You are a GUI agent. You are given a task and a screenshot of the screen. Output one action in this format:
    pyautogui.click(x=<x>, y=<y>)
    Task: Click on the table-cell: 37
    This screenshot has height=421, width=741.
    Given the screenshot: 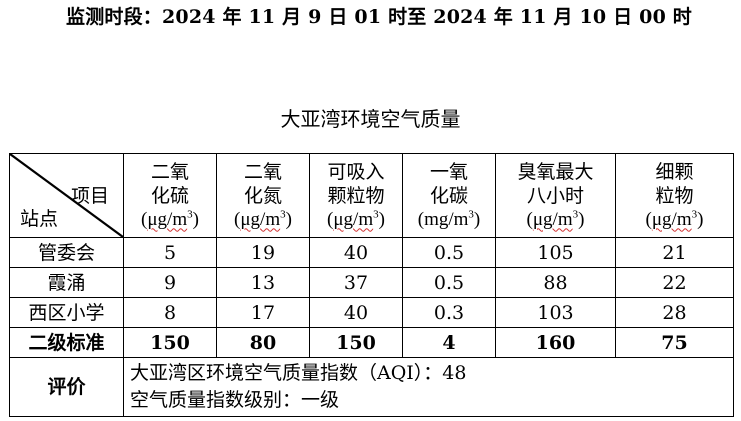 What is the action you would take?
    pyautogui.click(x=356, y=282)
    